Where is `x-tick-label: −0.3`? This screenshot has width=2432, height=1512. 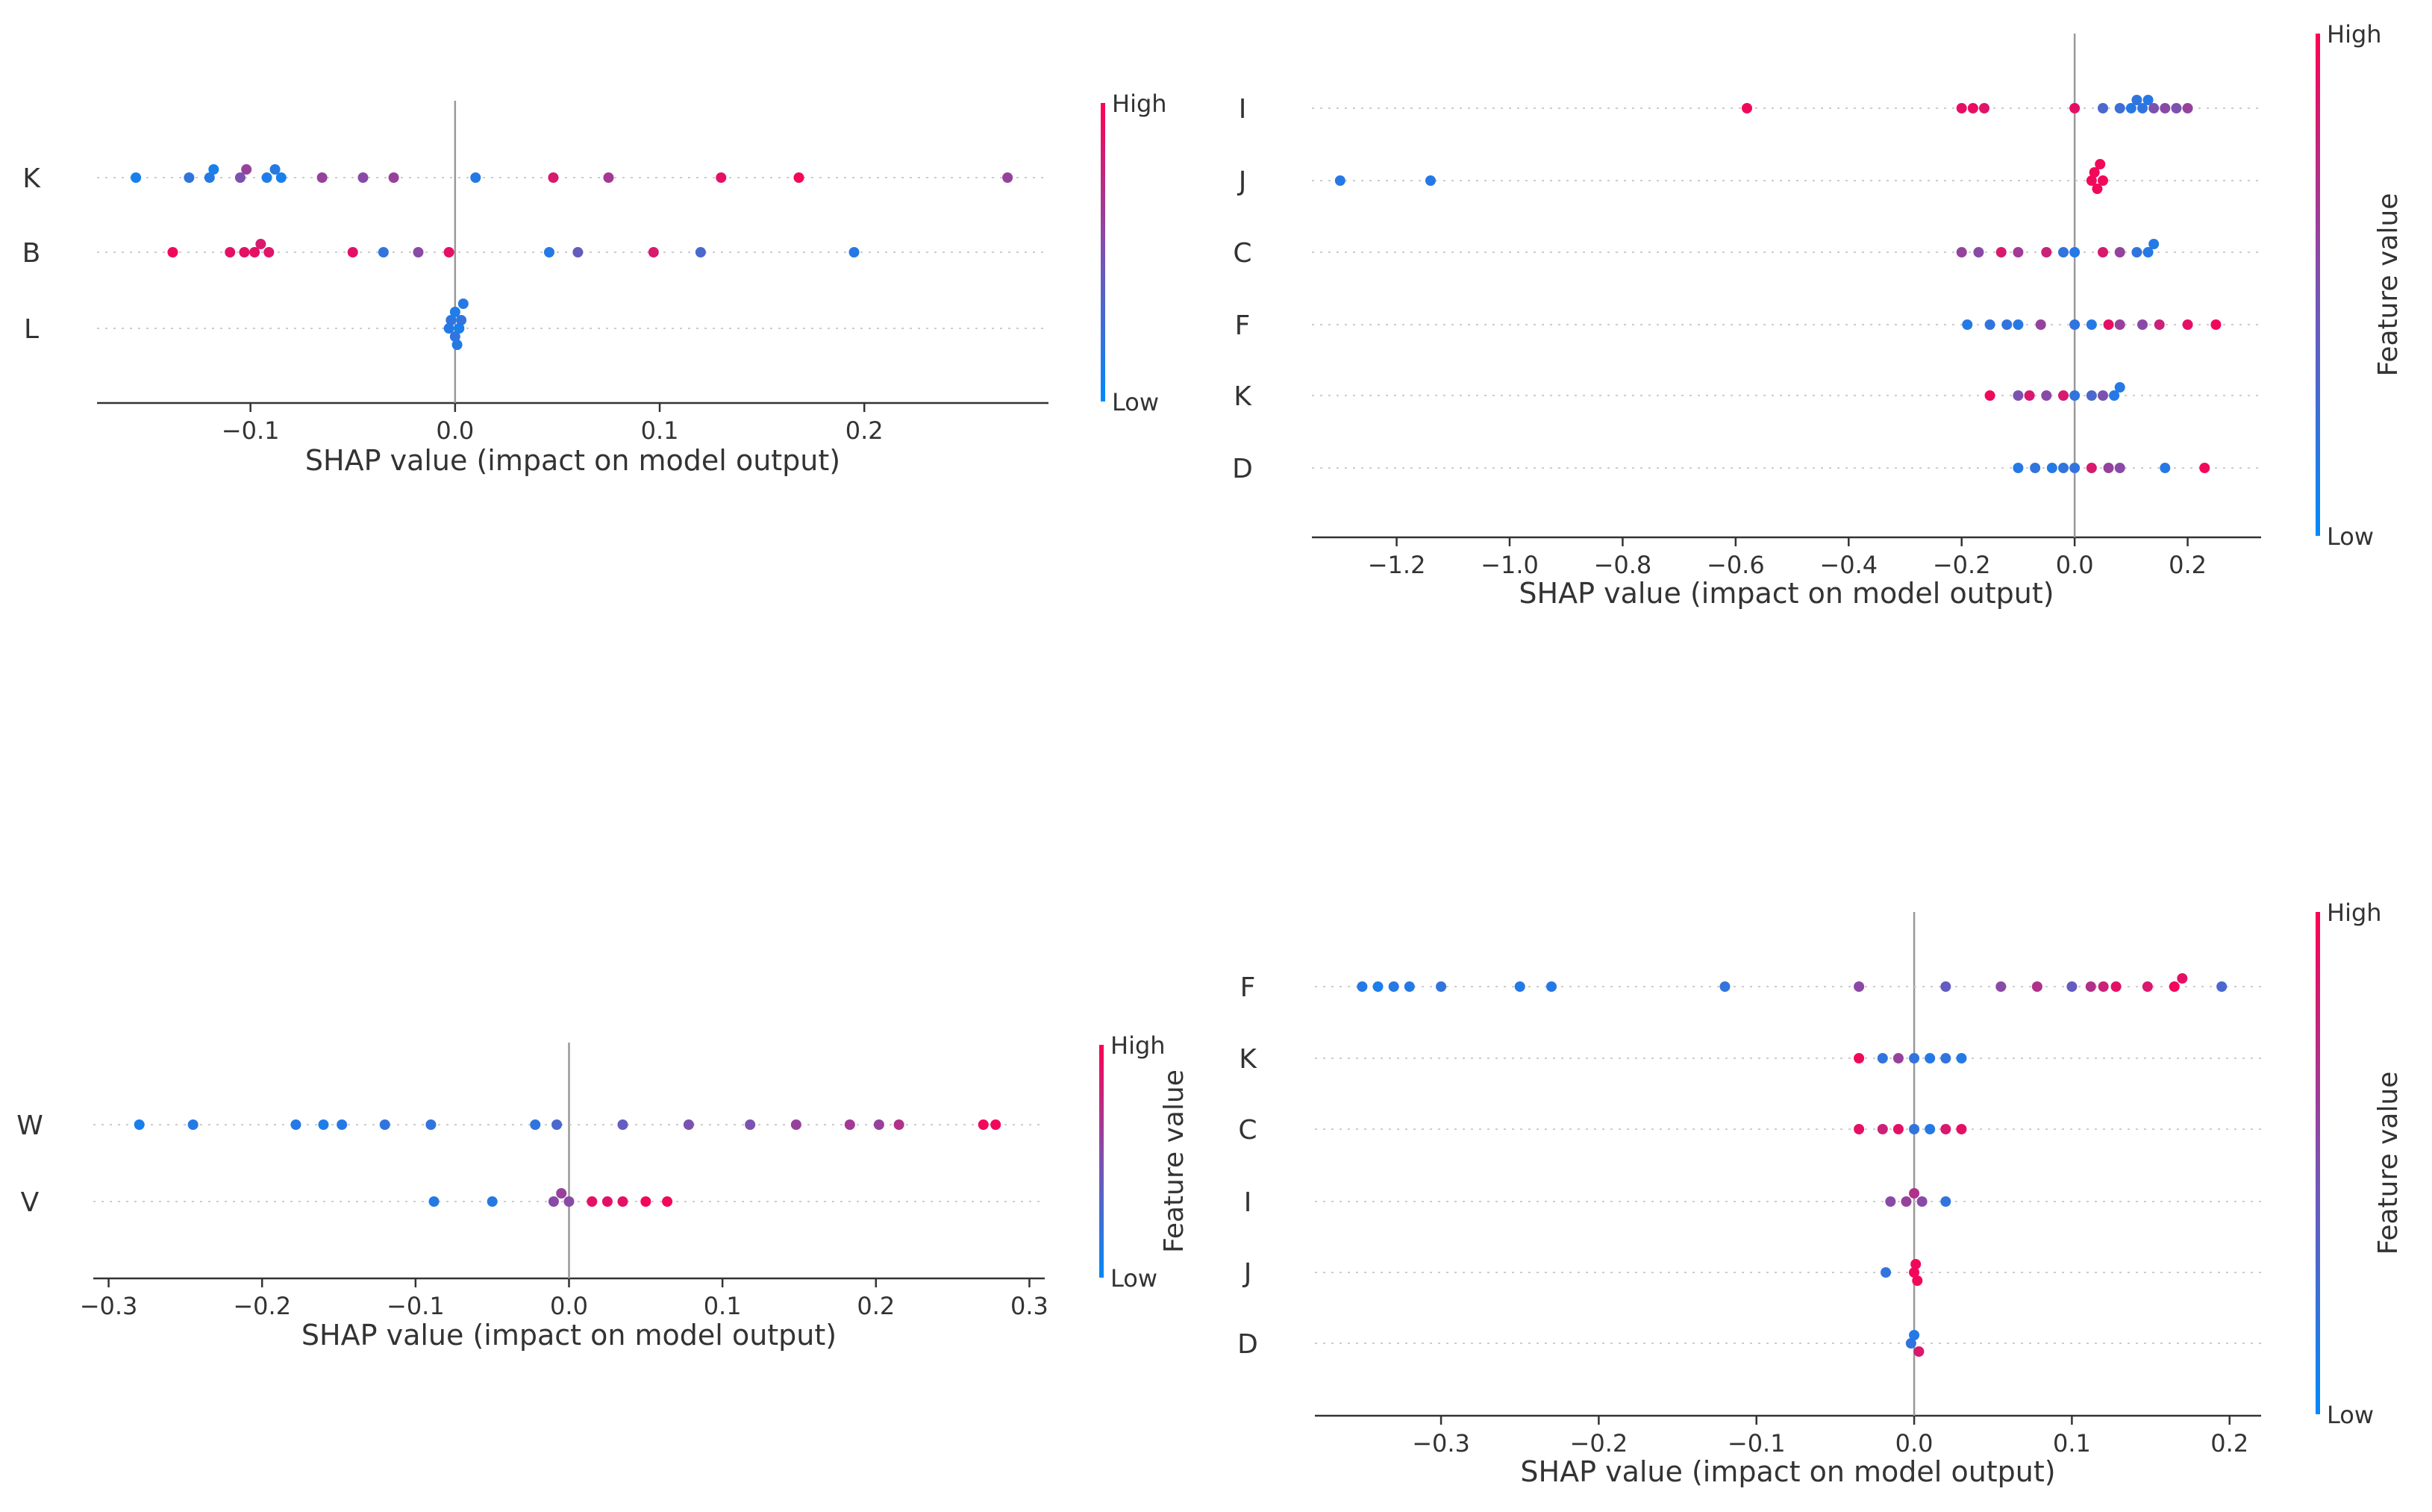
x-tick-label: −0.3 is located at coordinates (1441, 1443).